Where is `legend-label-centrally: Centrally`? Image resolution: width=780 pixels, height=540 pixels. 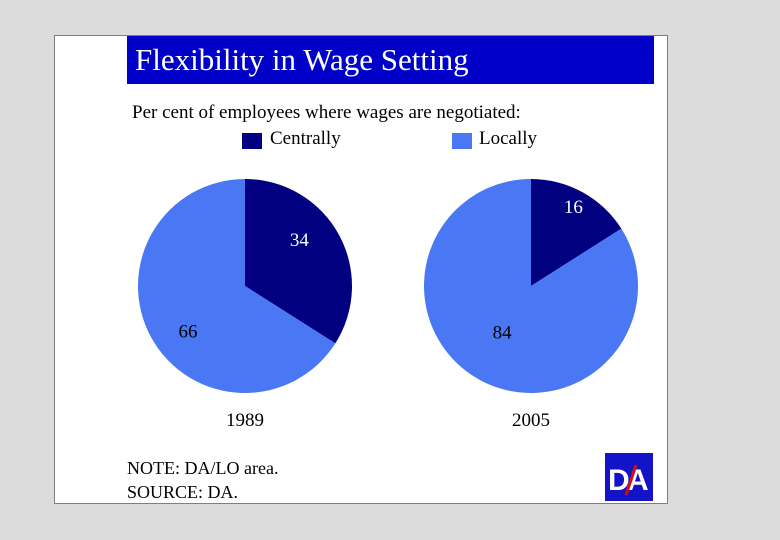 legend-label-centrally: Centrally is located at coordinates (305, 138).